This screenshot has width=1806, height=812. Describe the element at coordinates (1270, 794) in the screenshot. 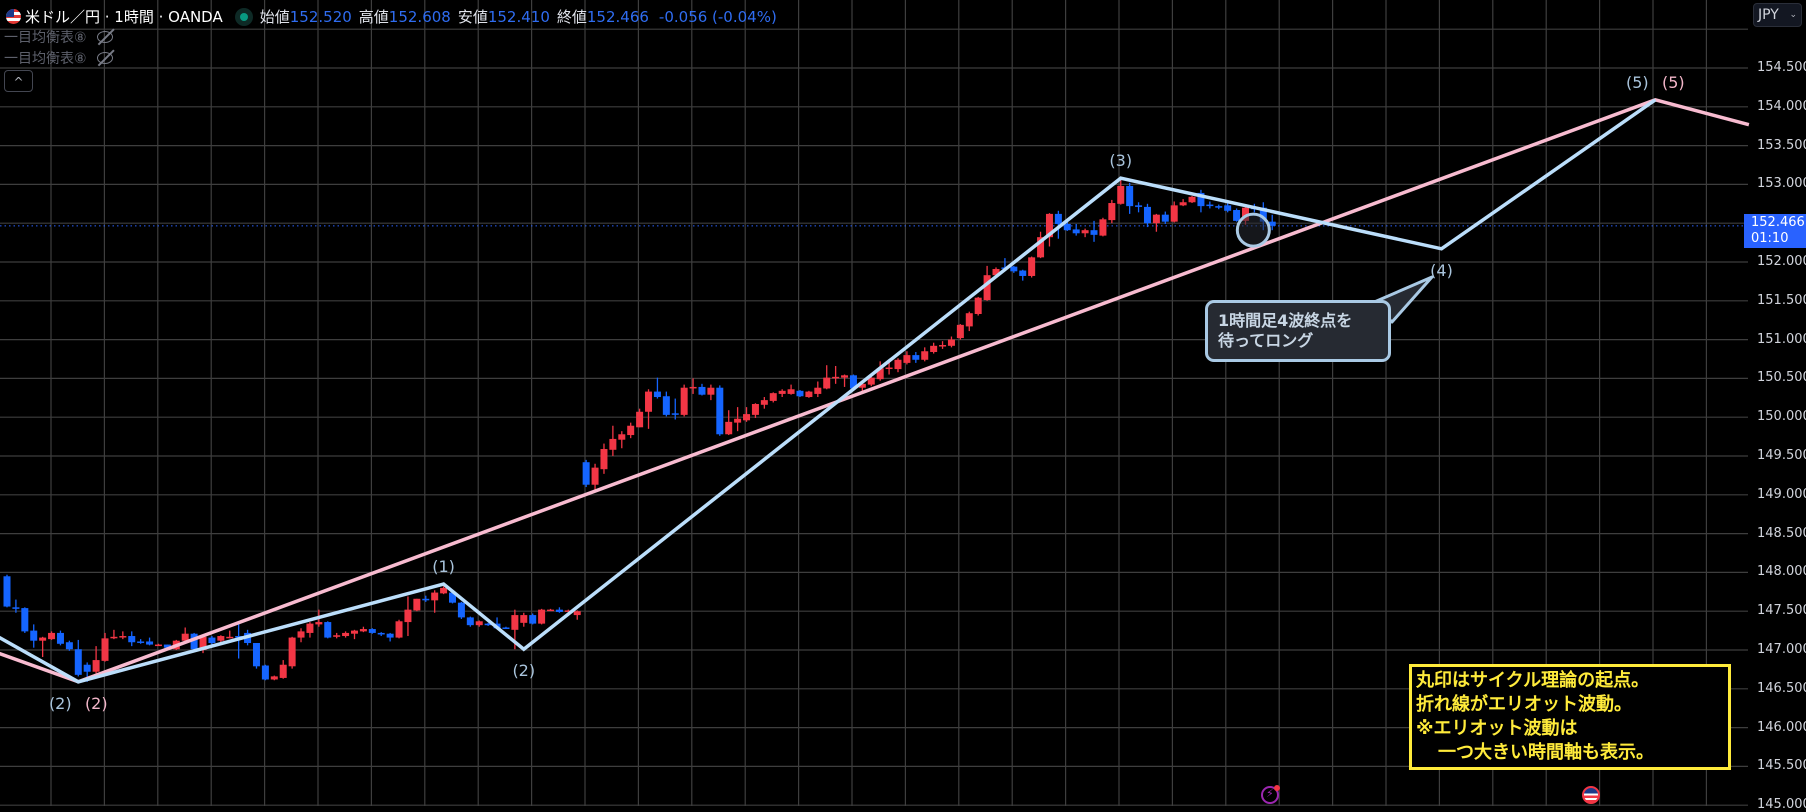

I see `lightning-event-icon: ⚡` at that location.